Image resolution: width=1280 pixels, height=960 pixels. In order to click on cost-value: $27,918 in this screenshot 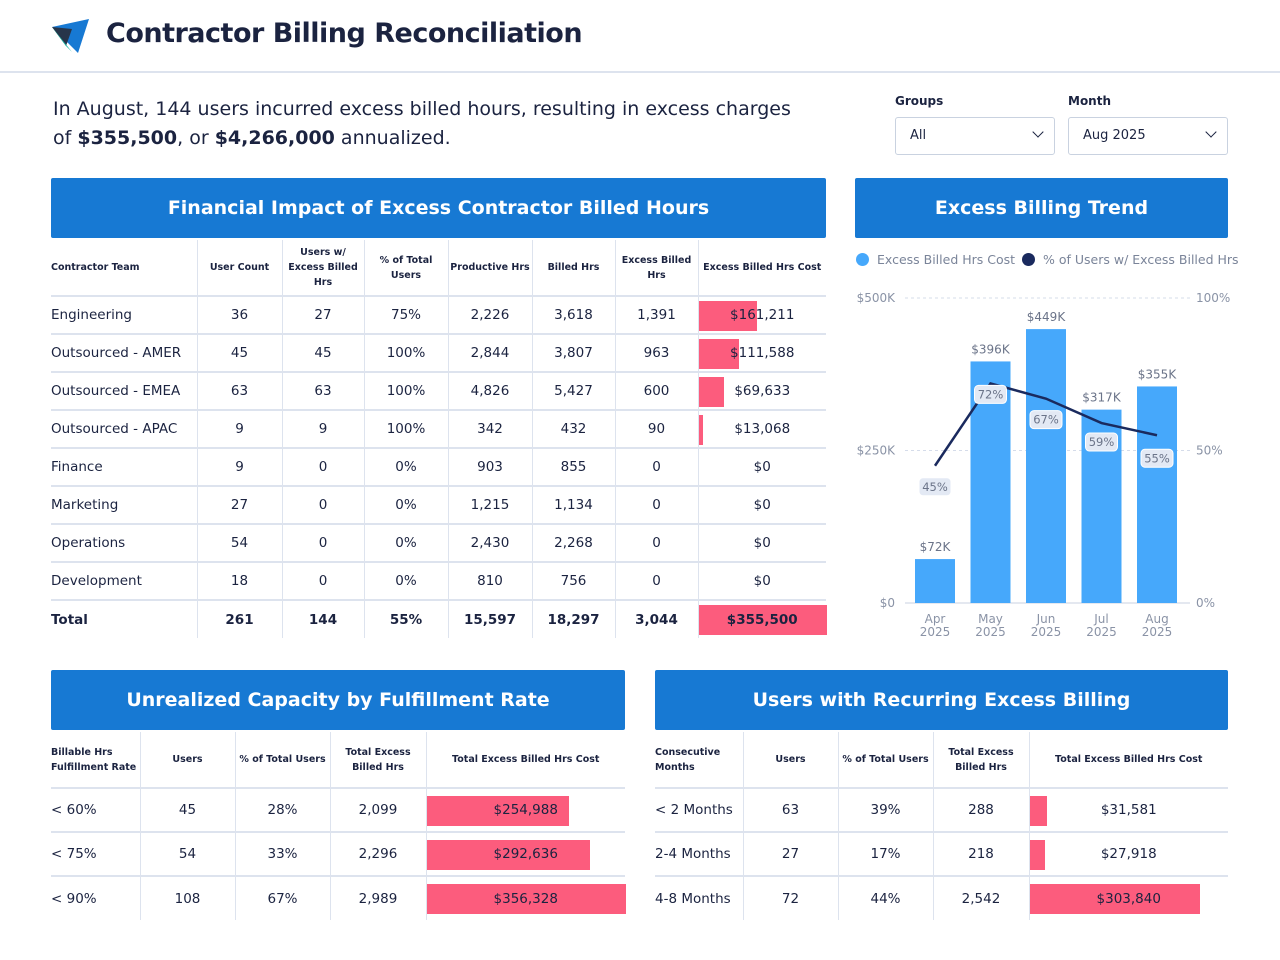, I will do `click(1128, 854)`.